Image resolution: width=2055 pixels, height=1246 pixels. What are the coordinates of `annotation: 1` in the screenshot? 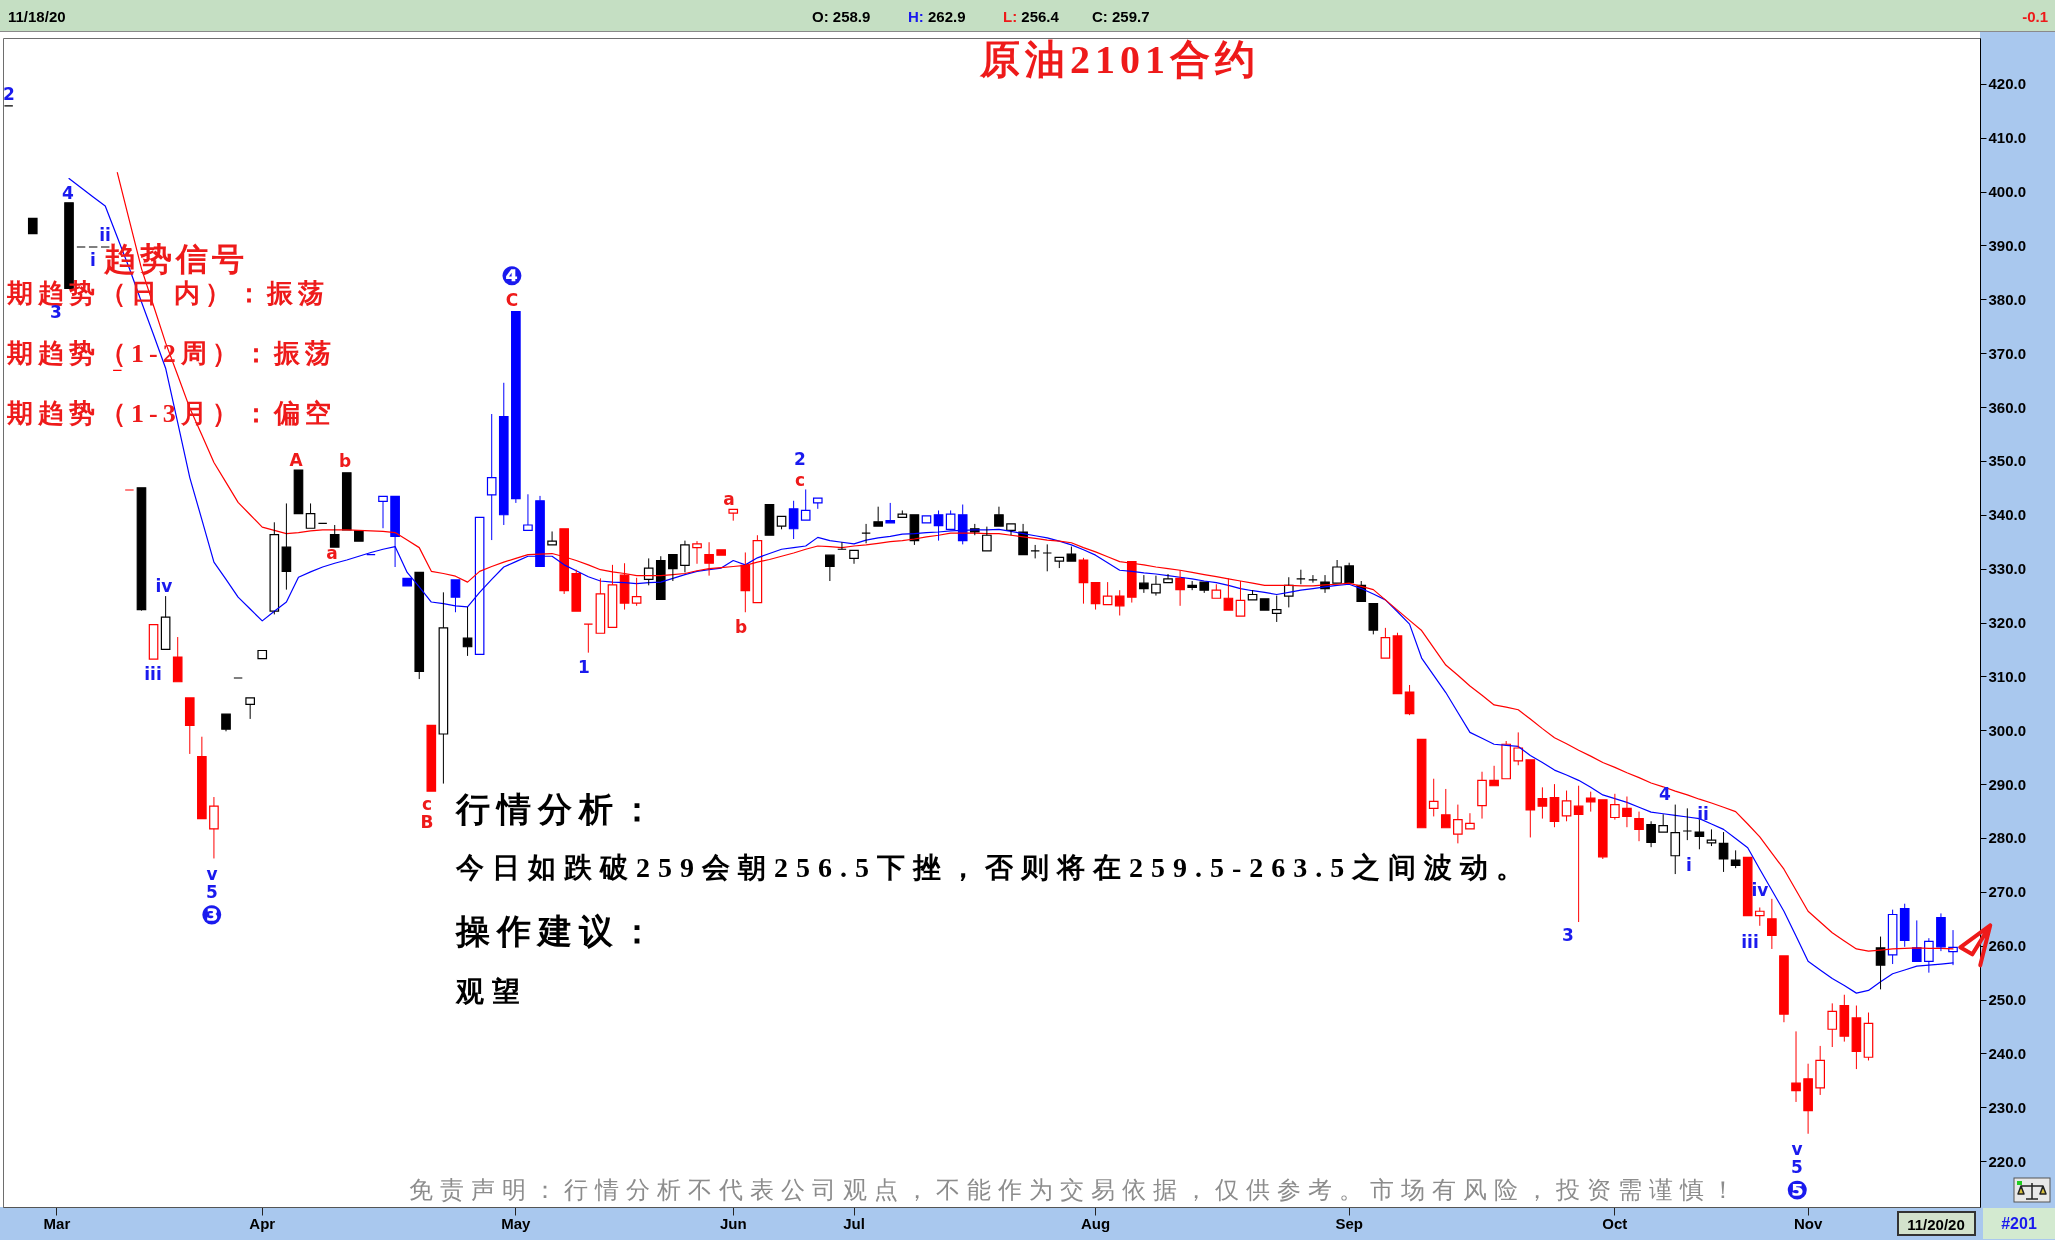 It's located at (584, 666).